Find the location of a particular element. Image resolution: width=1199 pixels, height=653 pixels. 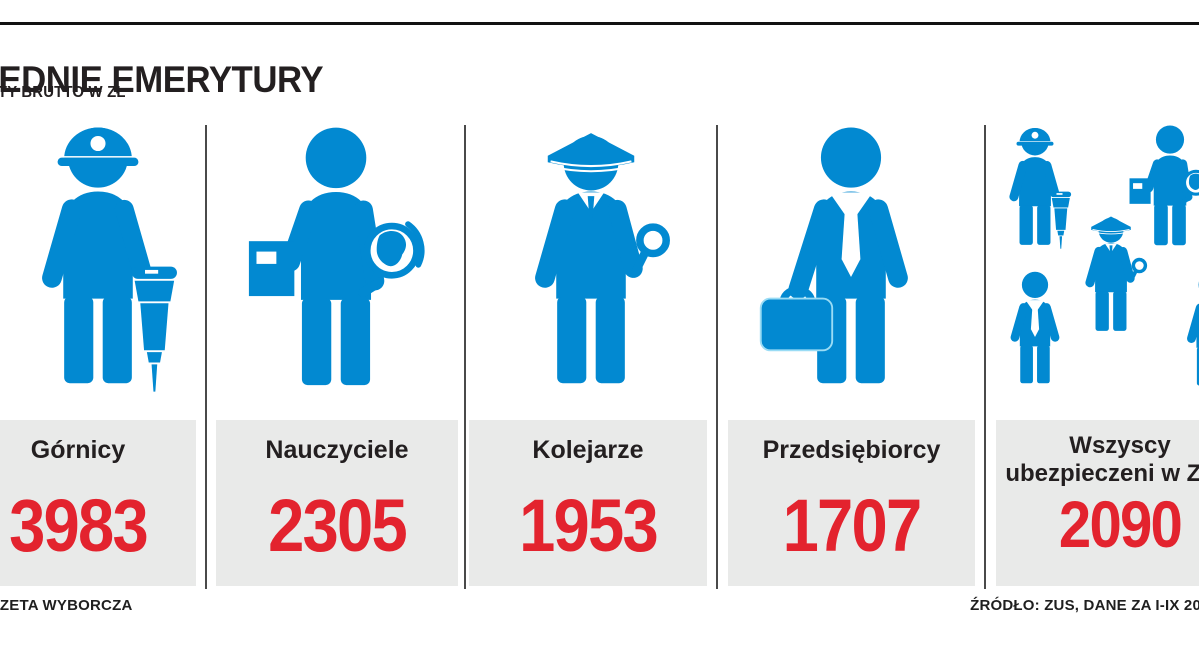

credit-text: GAZETA WYBORCZA is located at coordinates (66, 605).